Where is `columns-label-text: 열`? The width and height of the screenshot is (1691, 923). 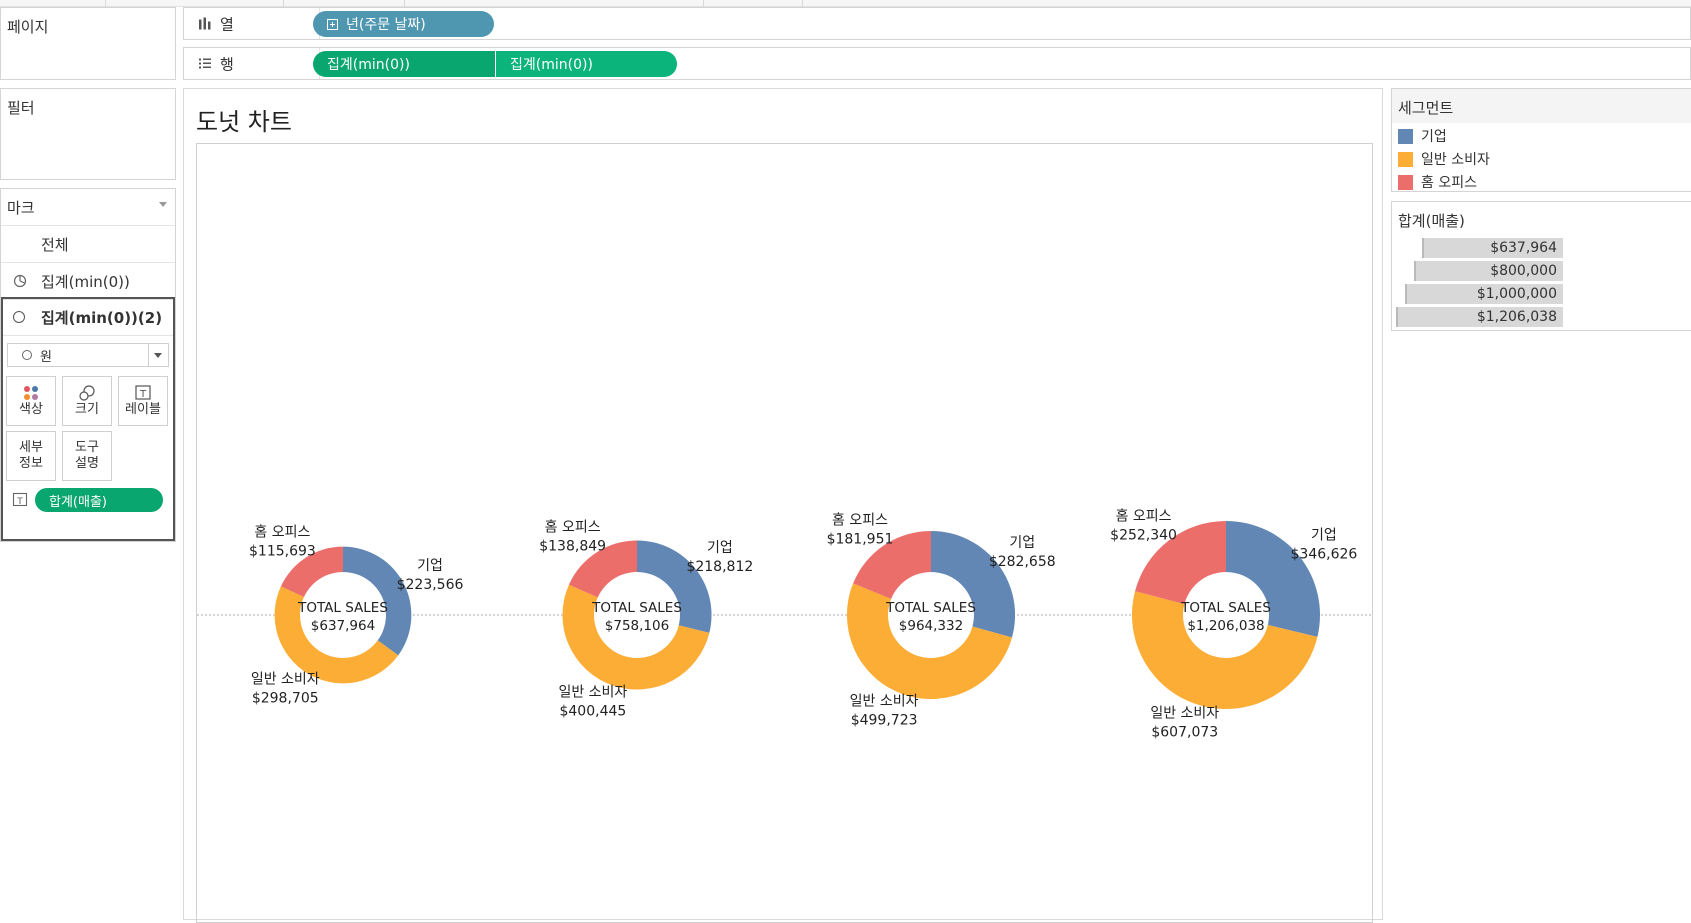 columns-label-text: 열 is located at coordinates (227, 24).